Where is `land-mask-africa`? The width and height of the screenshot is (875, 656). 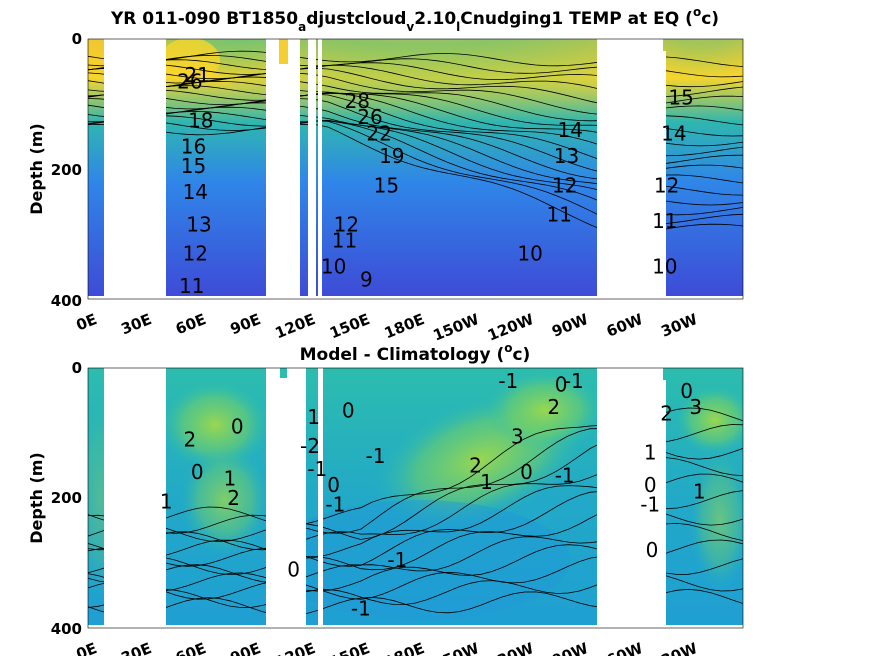
land-mask-africa is located at coordinates (135, 169).